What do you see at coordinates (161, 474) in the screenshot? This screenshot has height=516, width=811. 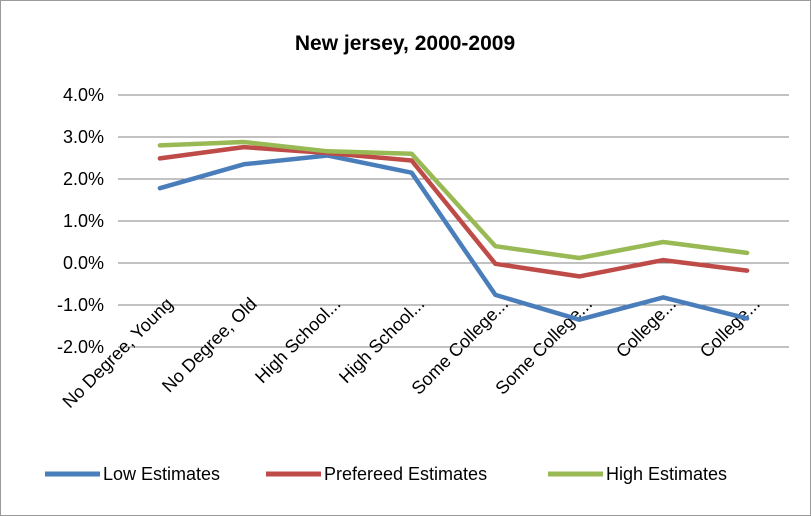 I see `legend-label: Low Estimates` at bounding box center [161, 474].